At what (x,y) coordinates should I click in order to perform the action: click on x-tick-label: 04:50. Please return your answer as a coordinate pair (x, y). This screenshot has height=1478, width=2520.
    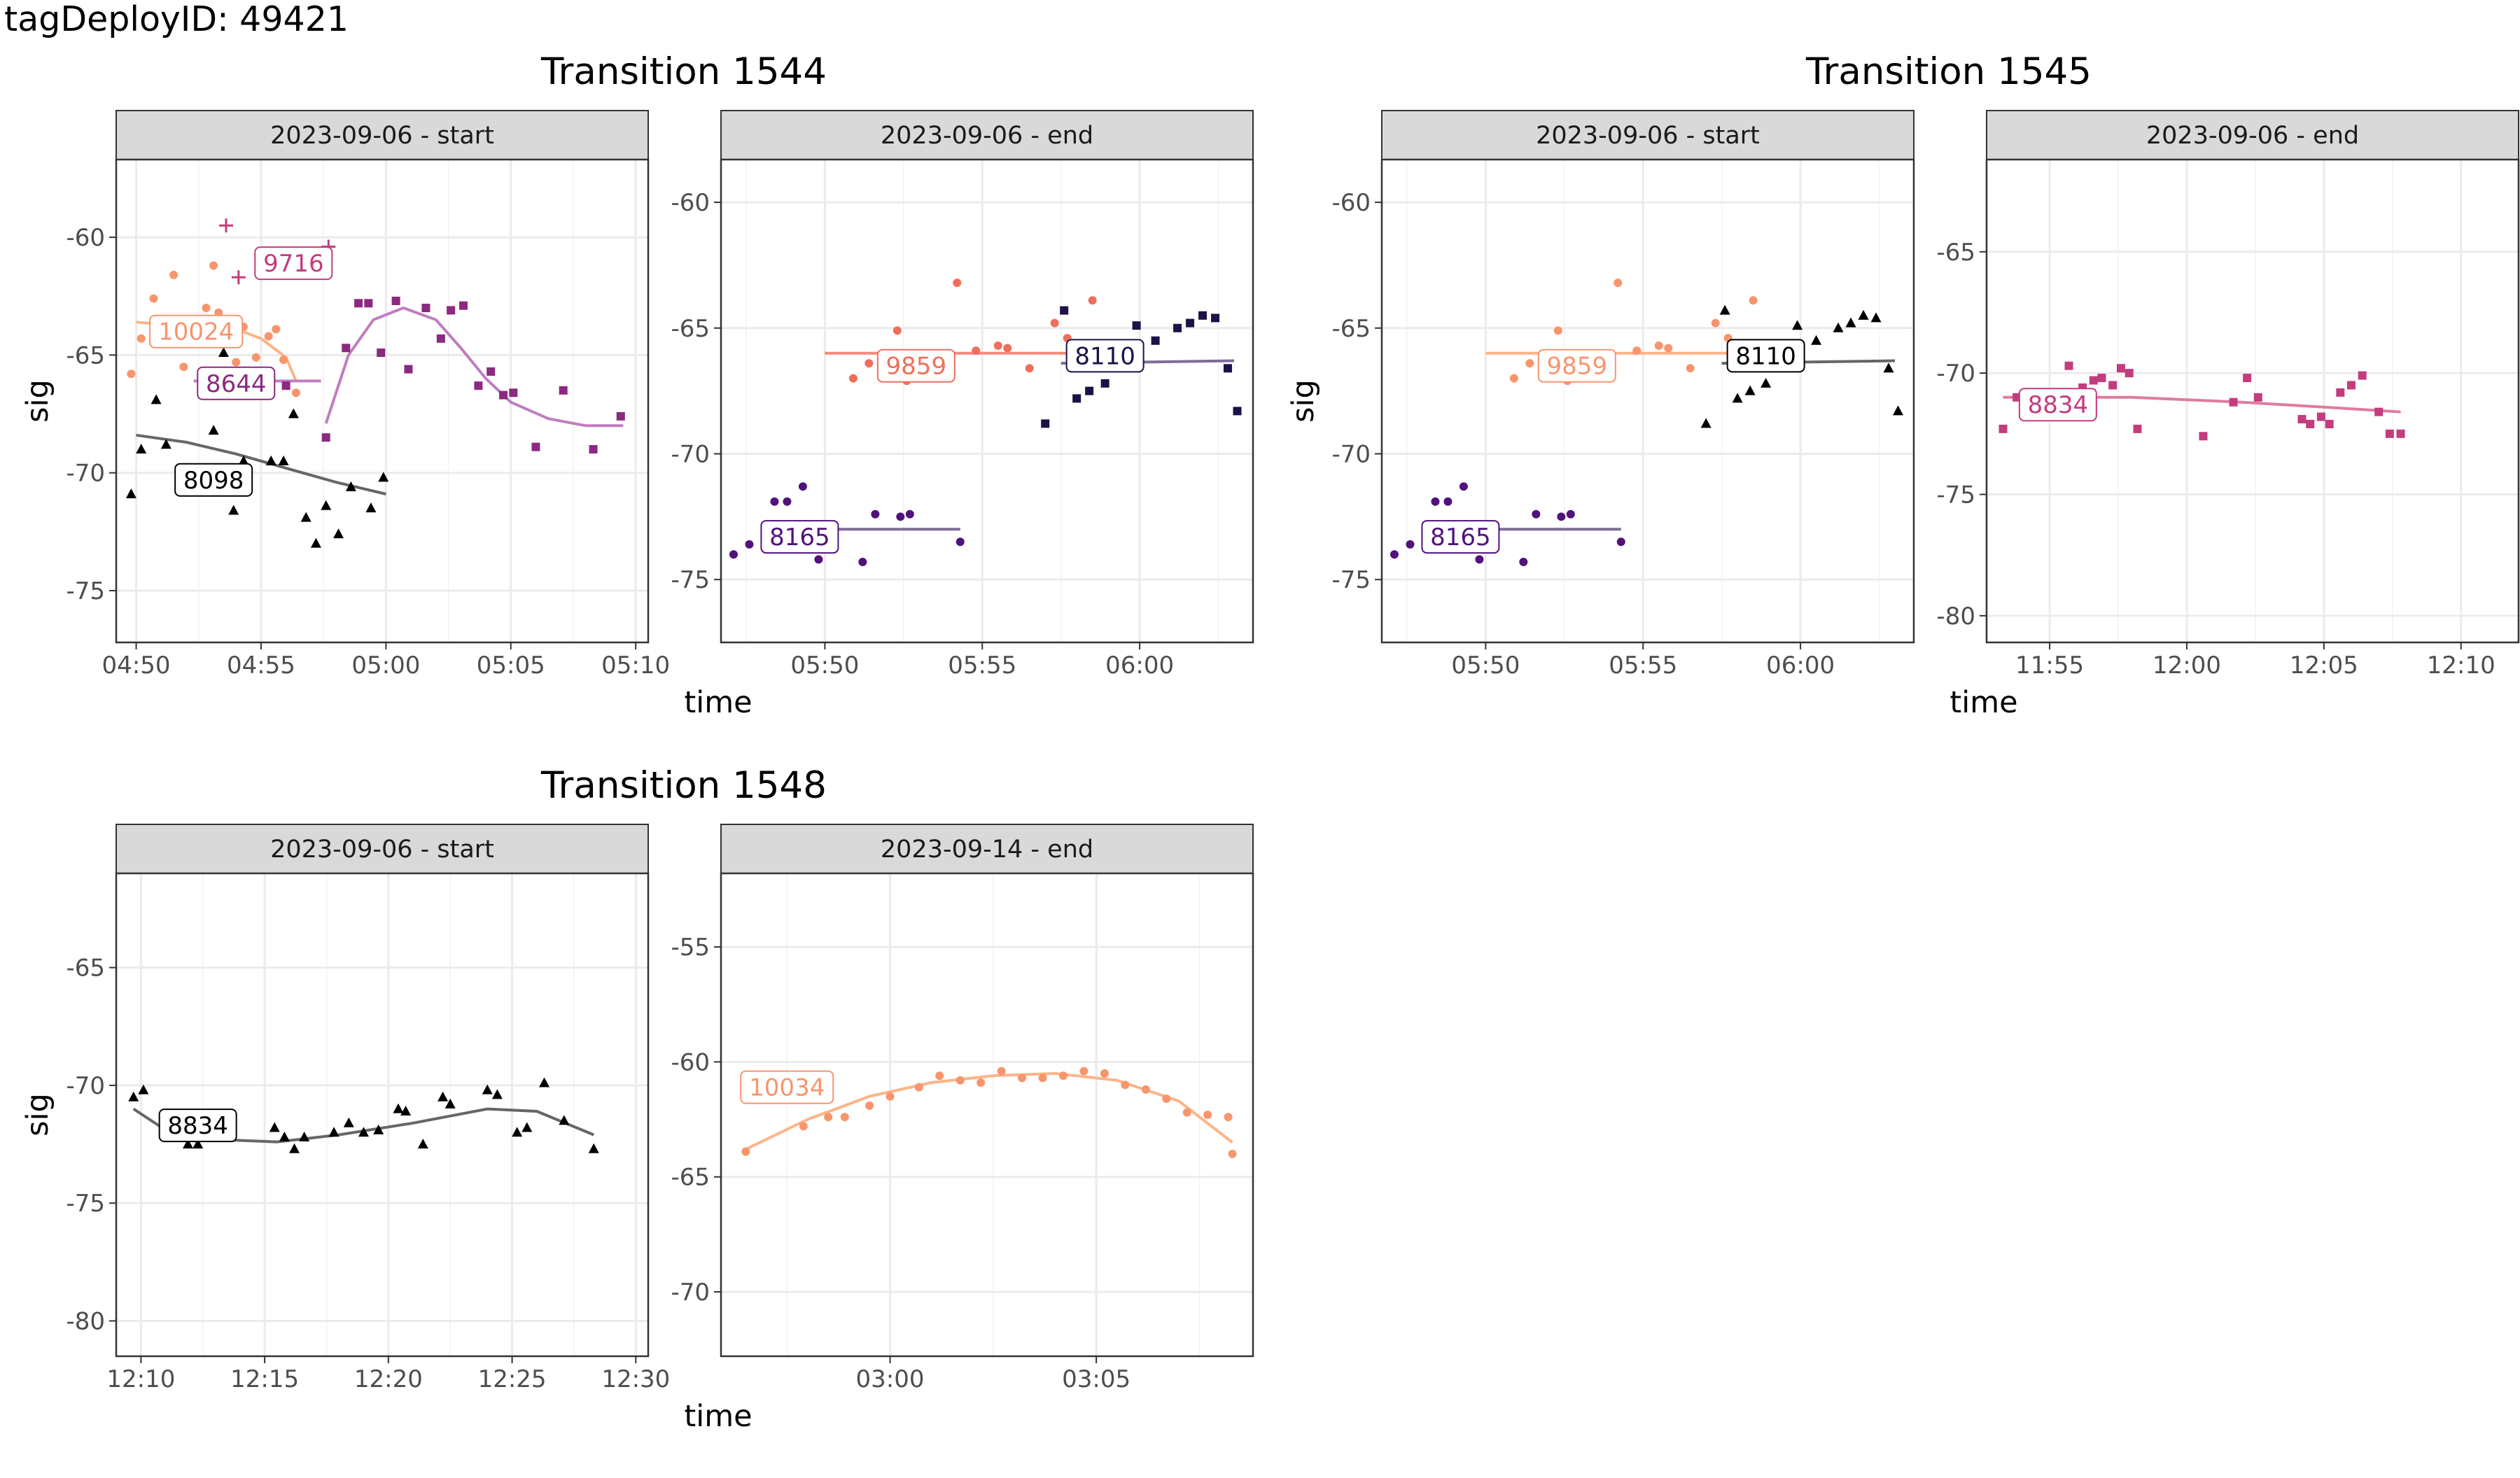
    Looking at the image, I should click on (136, 666).